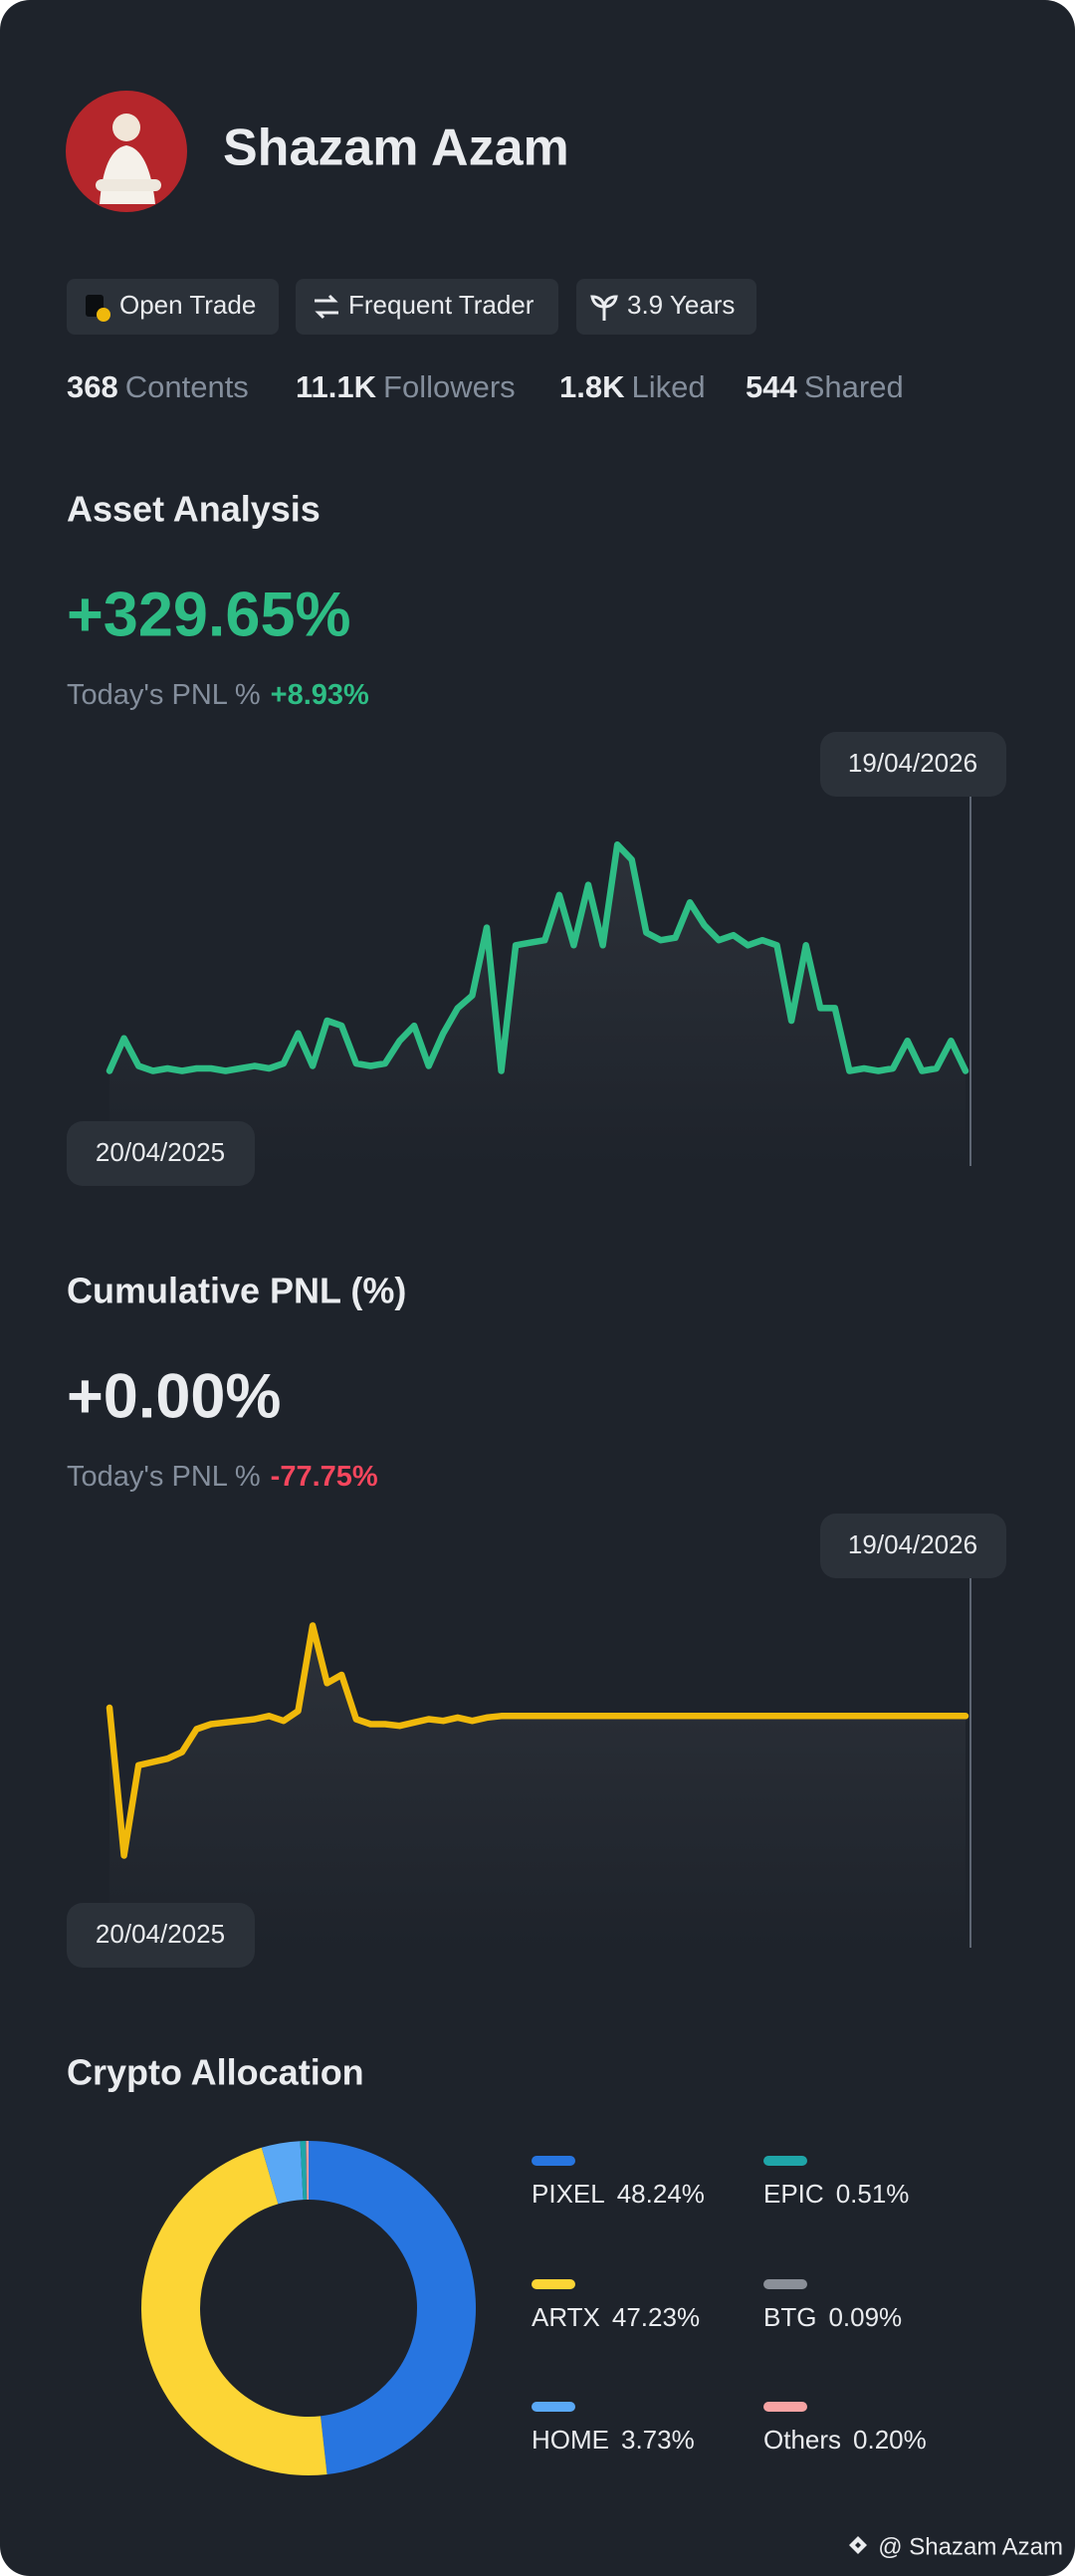  Describe the element at coordinates (188, 305) in the screenshot. I see `badge-label: Open Trade` at that location.